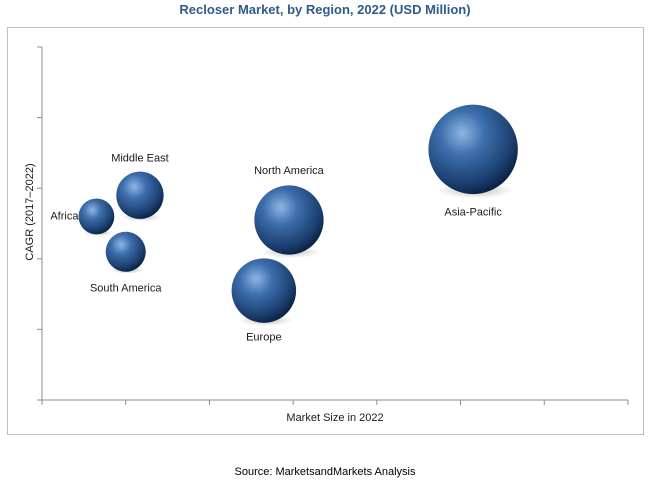 This screenshot has width=650, height=489. I want to click on y-axis-title: CAGR (2017–2022), so click(30, 211).